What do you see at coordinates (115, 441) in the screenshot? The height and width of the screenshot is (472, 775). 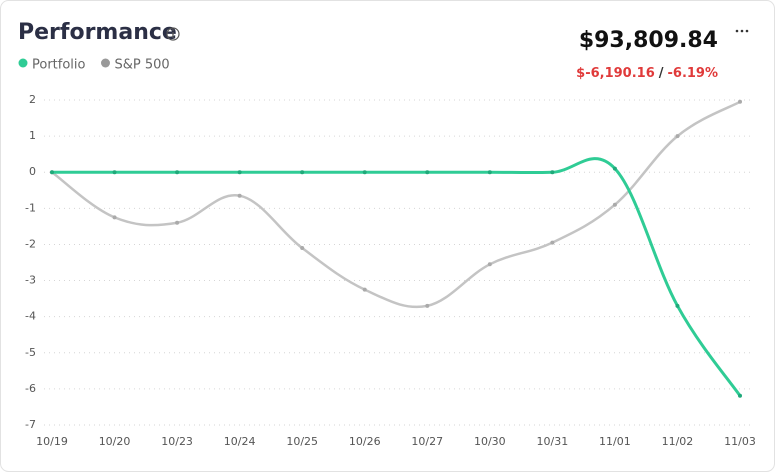 I see `x-tick-label: 10/20` at bounding box center [115, 441].